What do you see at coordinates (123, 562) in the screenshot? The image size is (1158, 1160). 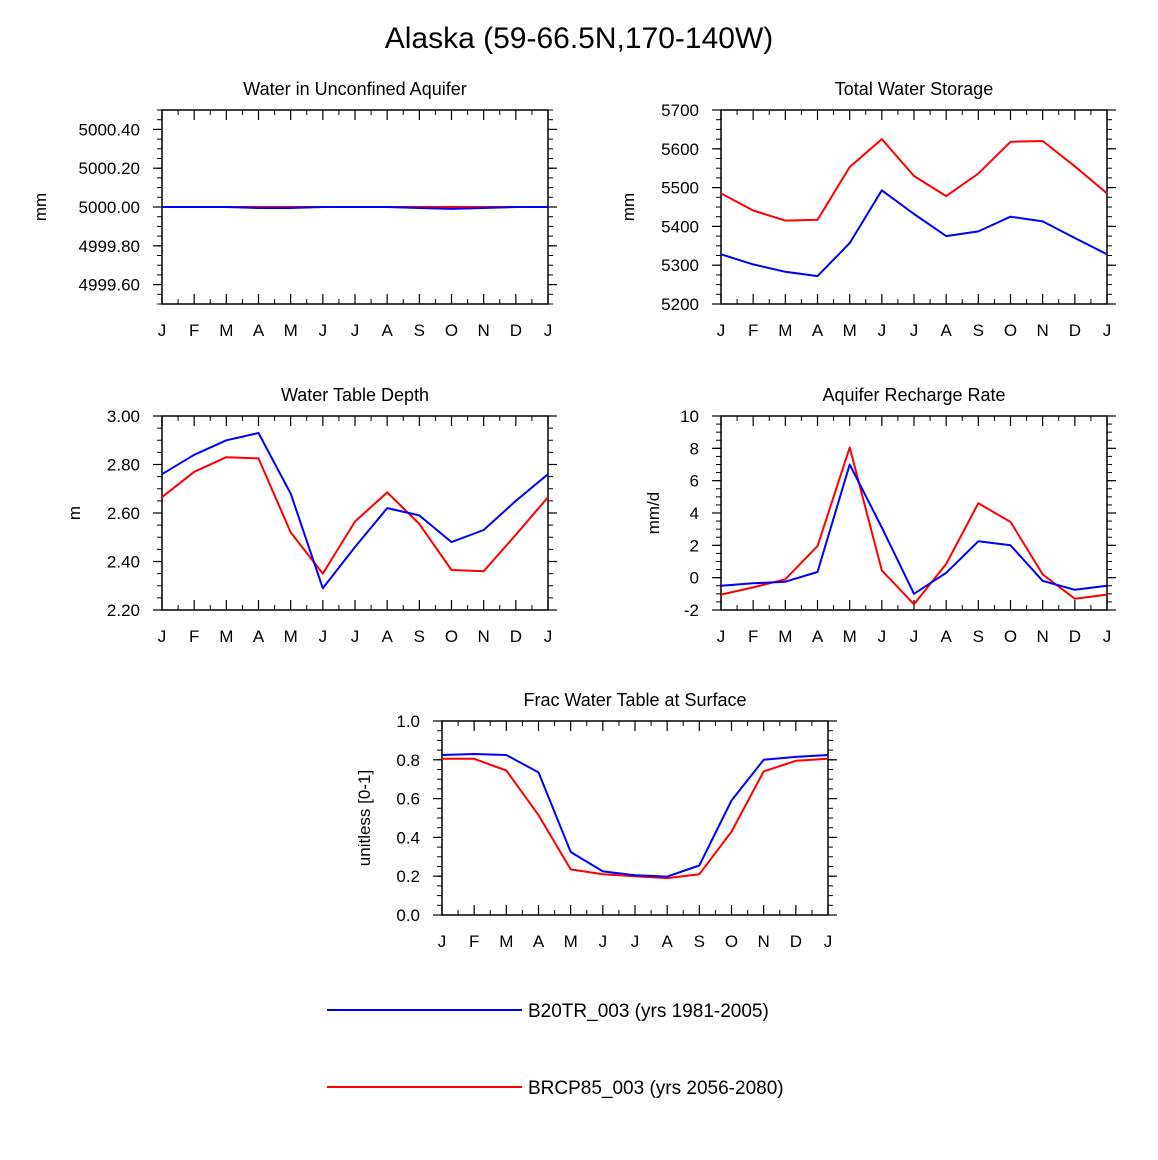 I see `y-tick-label: 2.40` at bounding box center [123, 562].